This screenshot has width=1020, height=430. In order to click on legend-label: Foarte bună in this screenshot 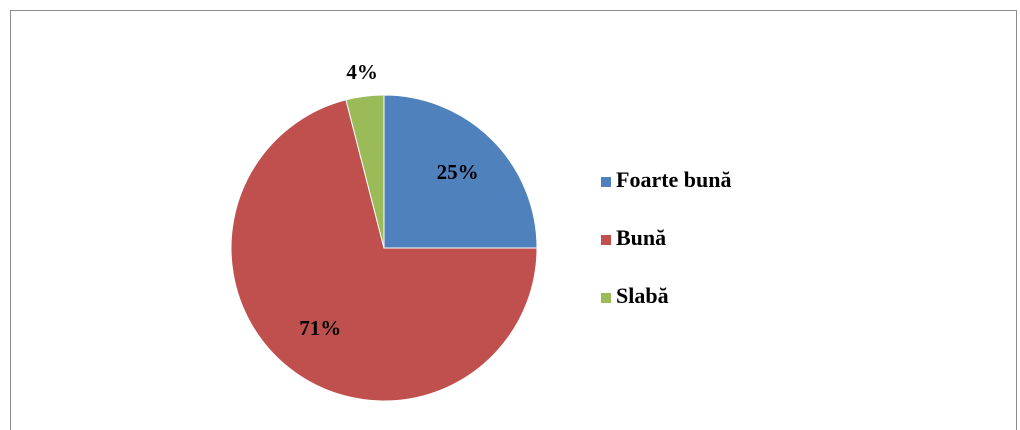, I will do `click(674, 179)`.